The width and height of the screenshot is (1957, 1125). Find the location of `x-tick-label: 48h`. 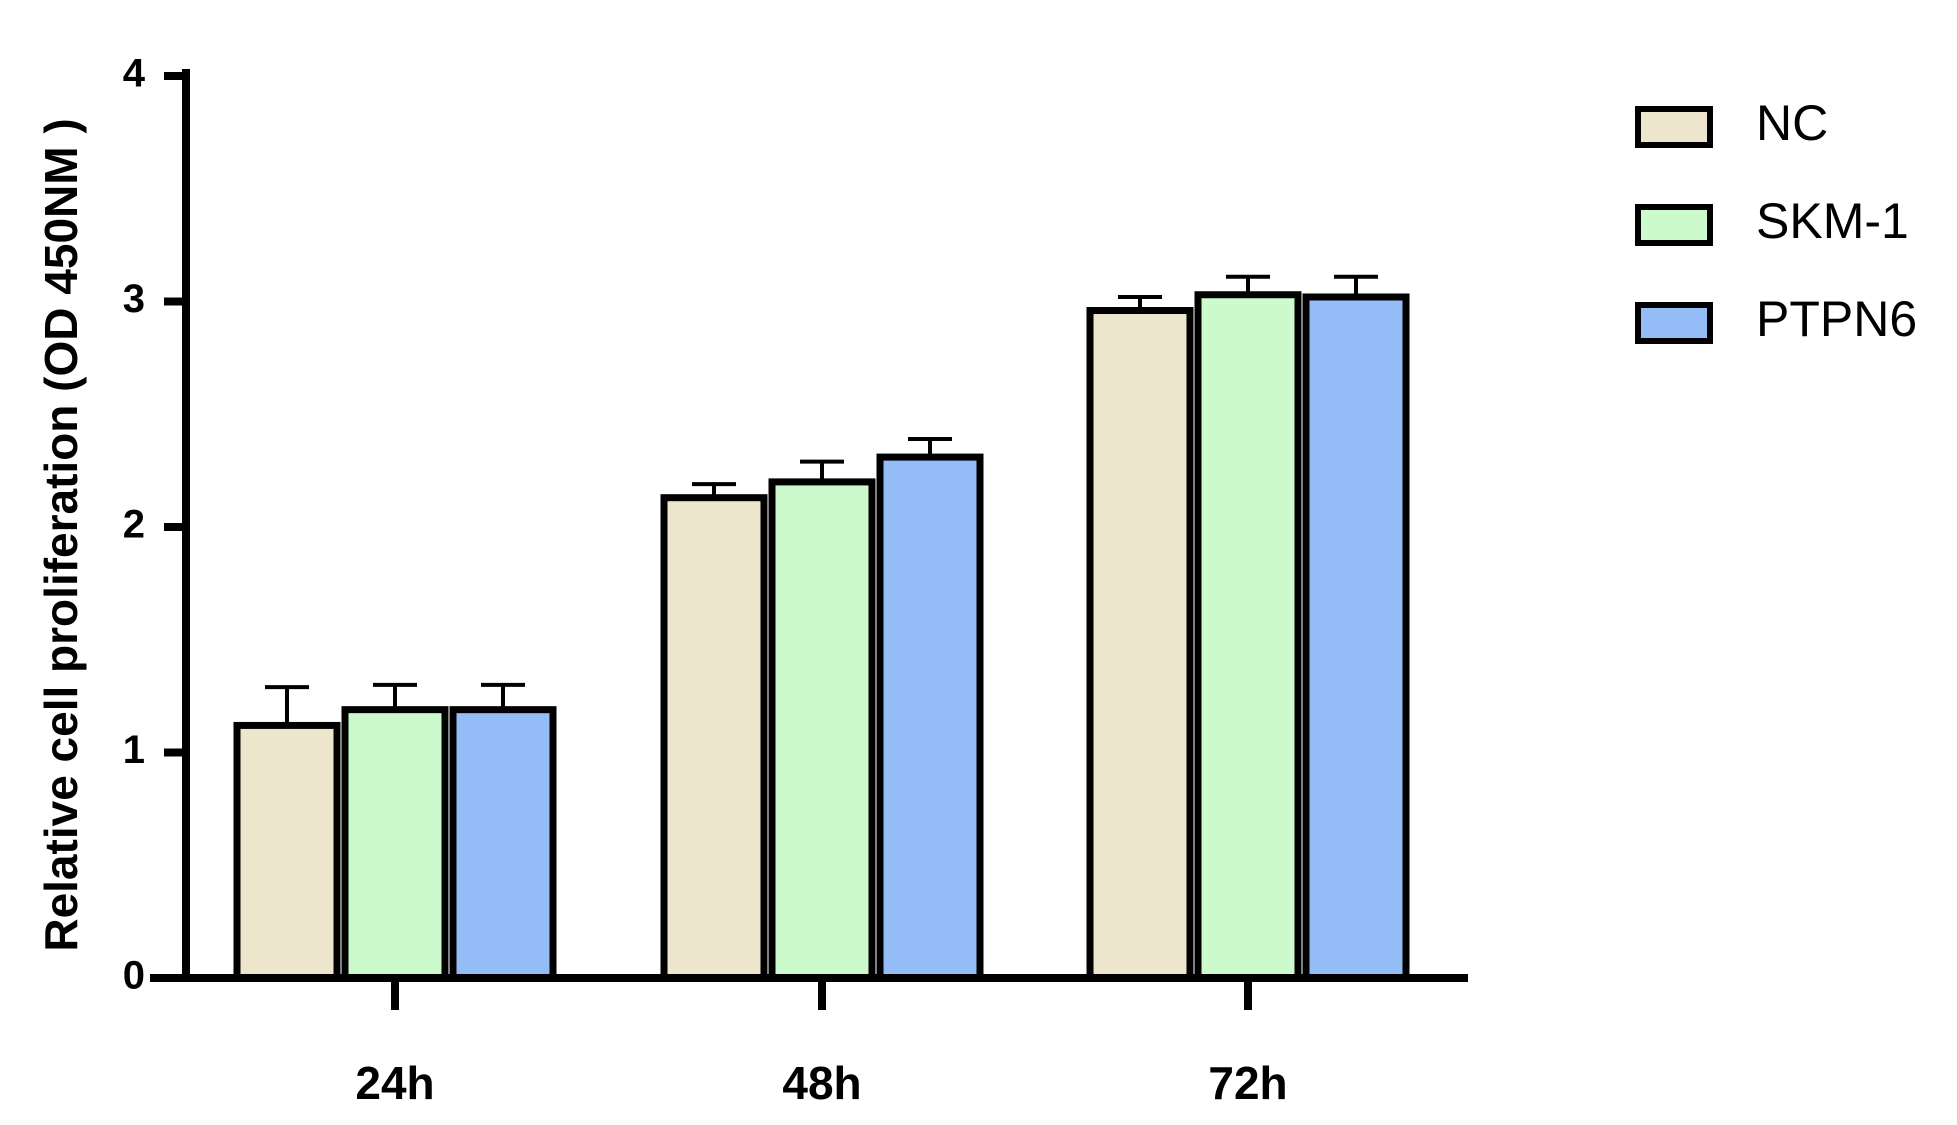

x-tick-label: 48h is located at coordinates (821, 1083).